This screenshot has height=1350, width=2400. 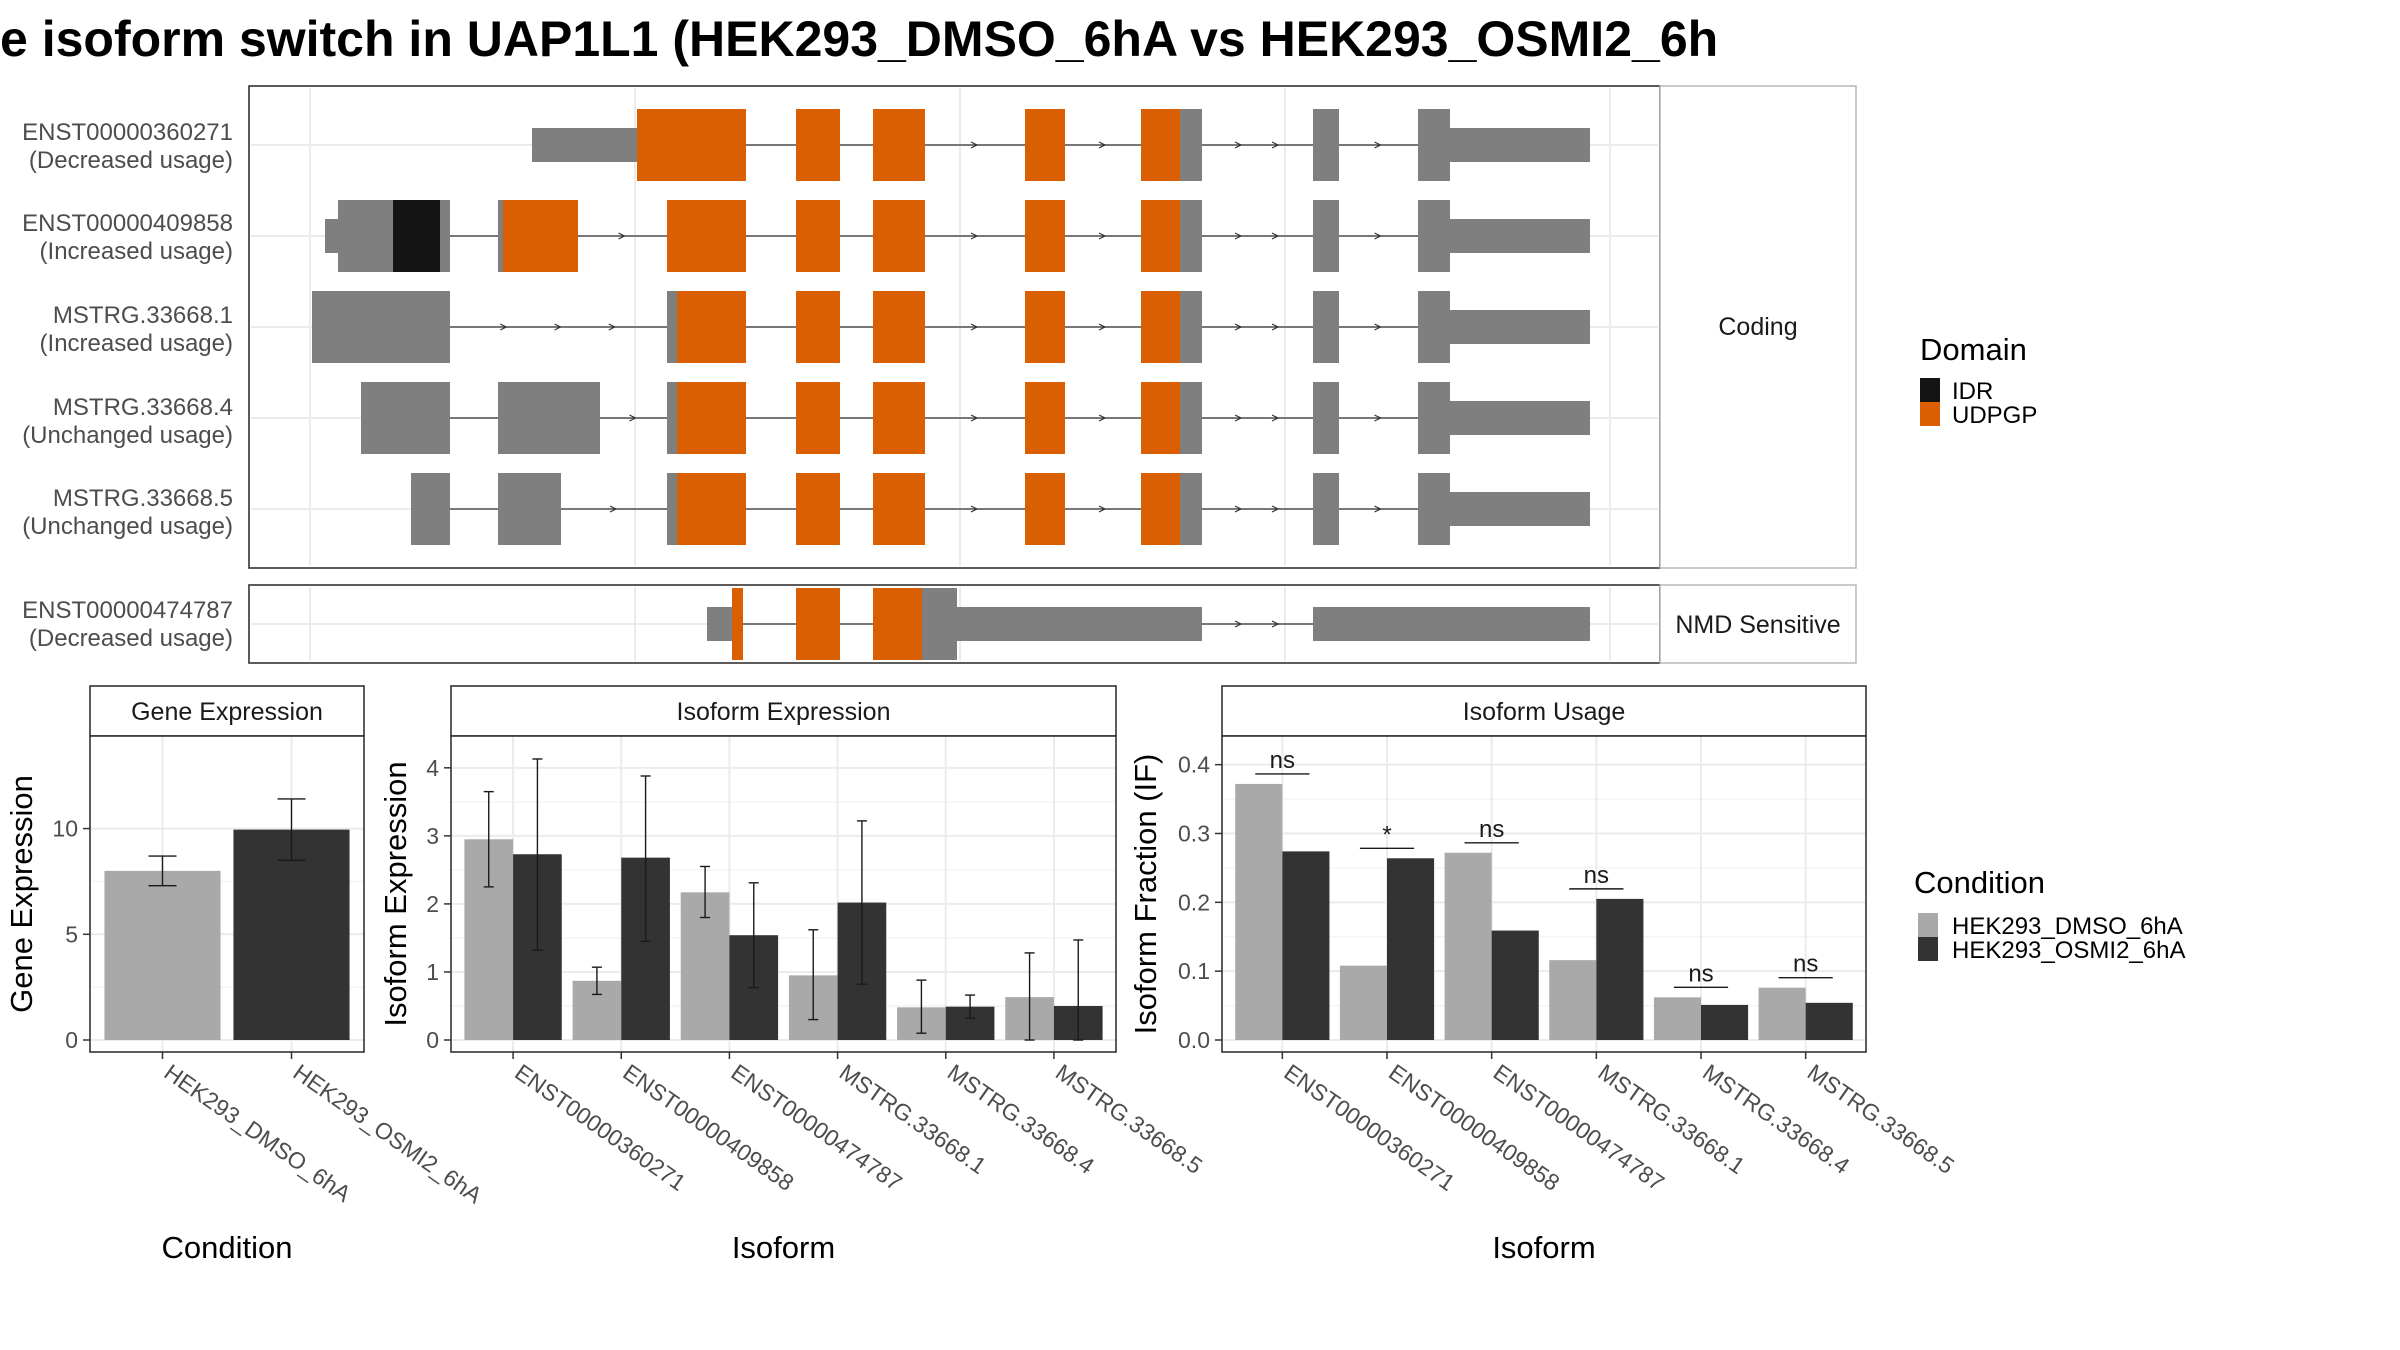 I want to click on condition-legend-title: Condition, so click(x=1979, y=882).